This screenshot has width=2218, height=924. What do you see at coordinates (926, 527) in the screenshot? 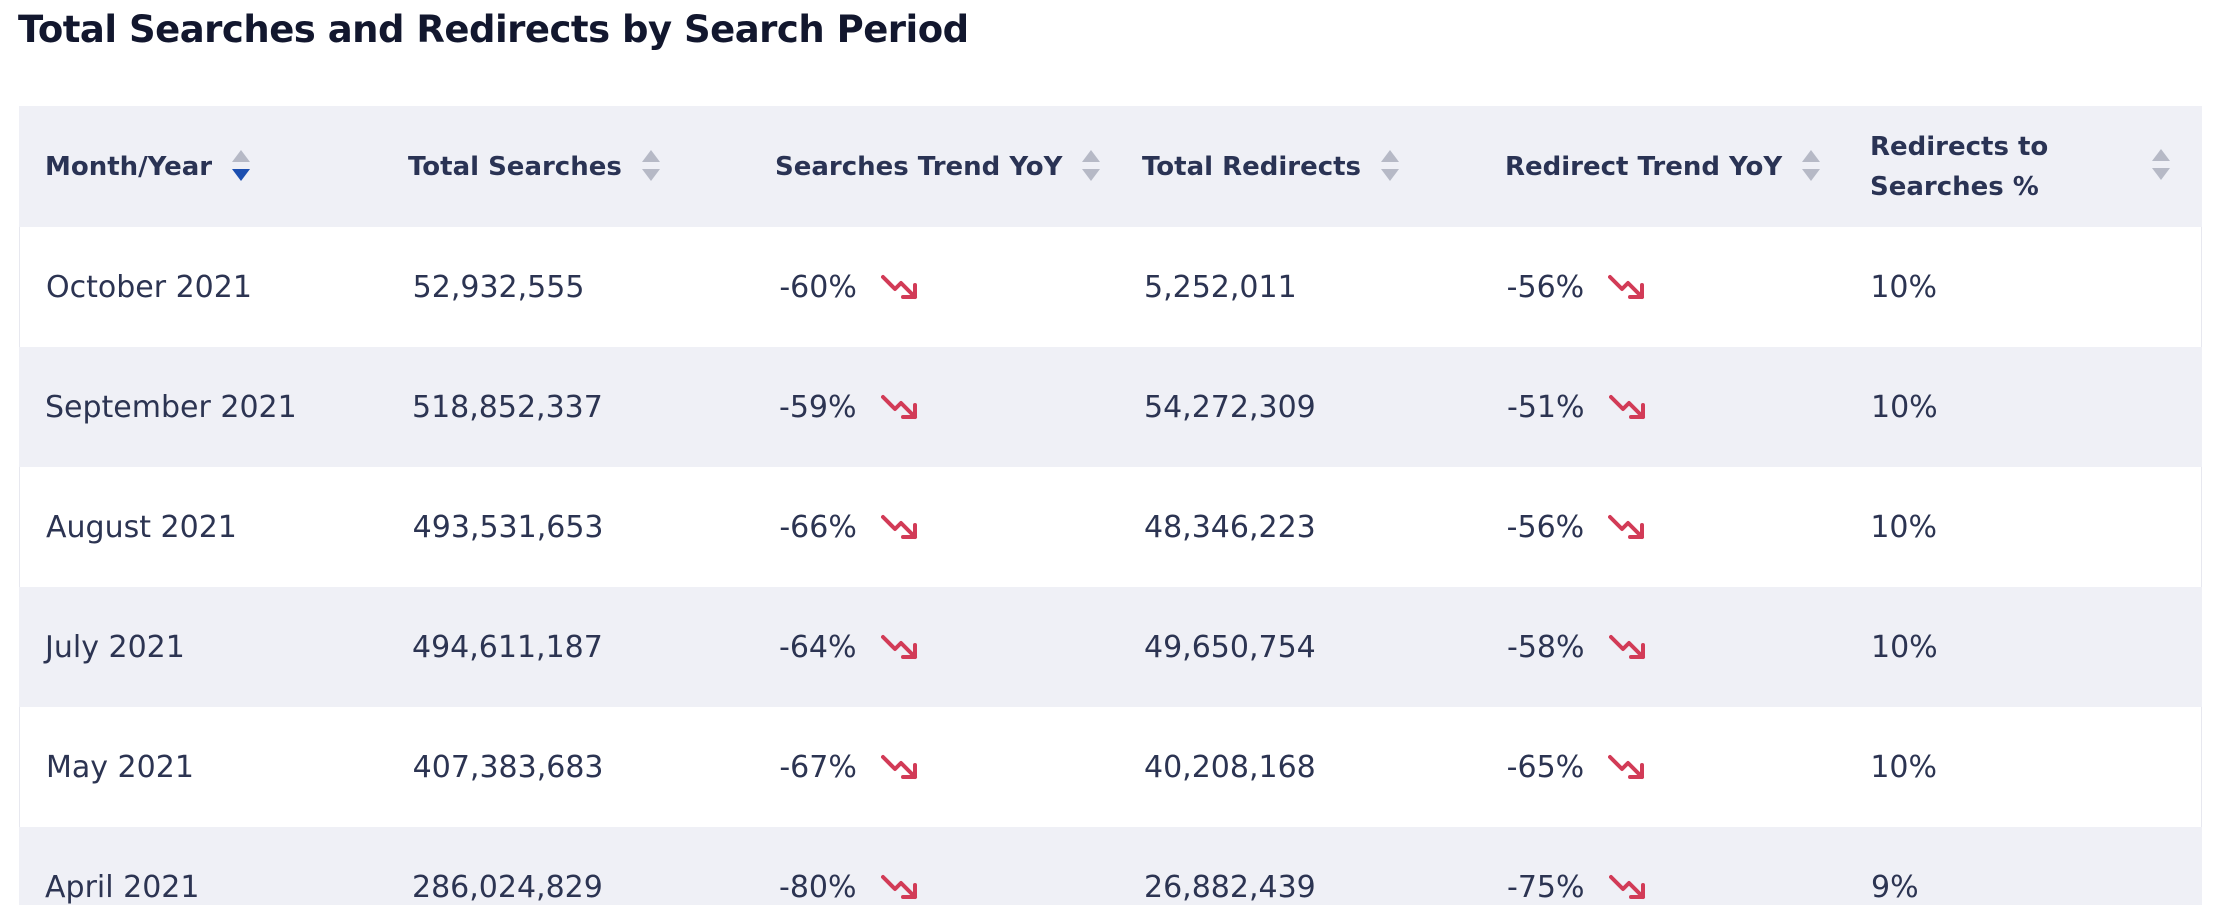
I see `searches-trend-cell: -66%` at bounding box center [926, 527].